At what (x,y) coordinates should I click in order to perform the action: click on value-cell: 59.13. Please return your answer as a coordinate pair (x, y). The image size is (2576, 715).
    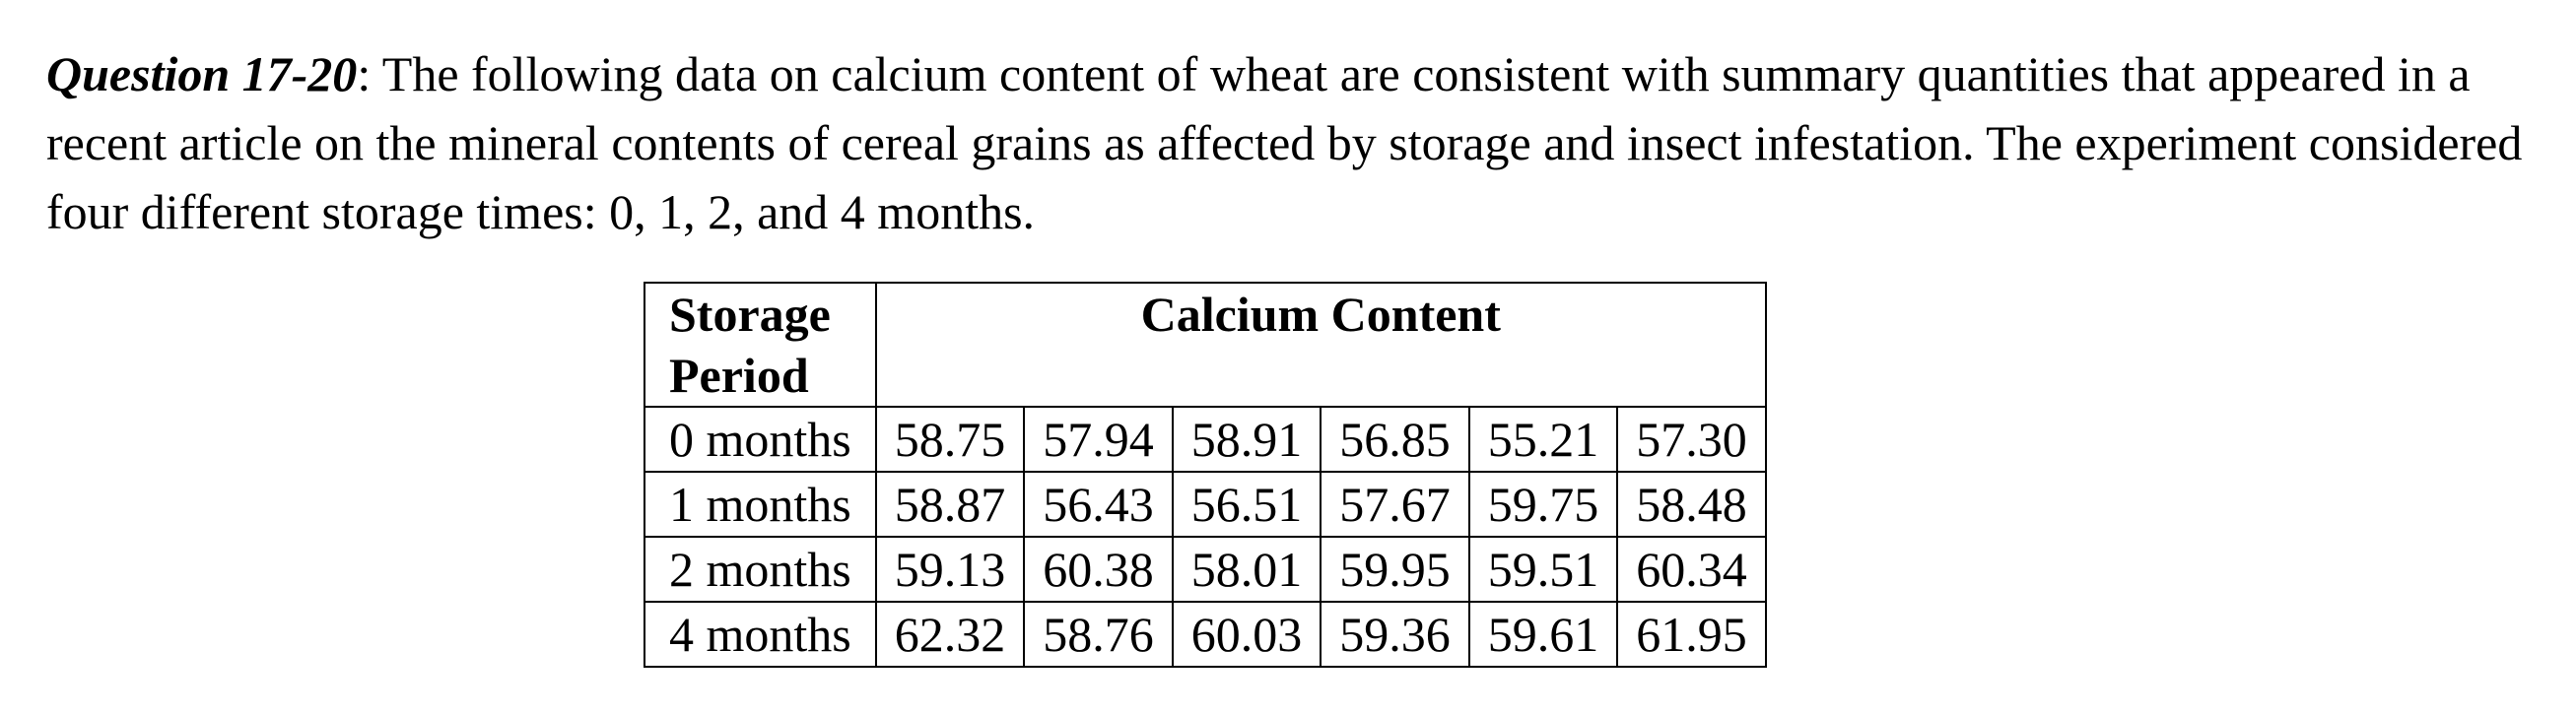
    Looking at the image, I should click on (950, 569).